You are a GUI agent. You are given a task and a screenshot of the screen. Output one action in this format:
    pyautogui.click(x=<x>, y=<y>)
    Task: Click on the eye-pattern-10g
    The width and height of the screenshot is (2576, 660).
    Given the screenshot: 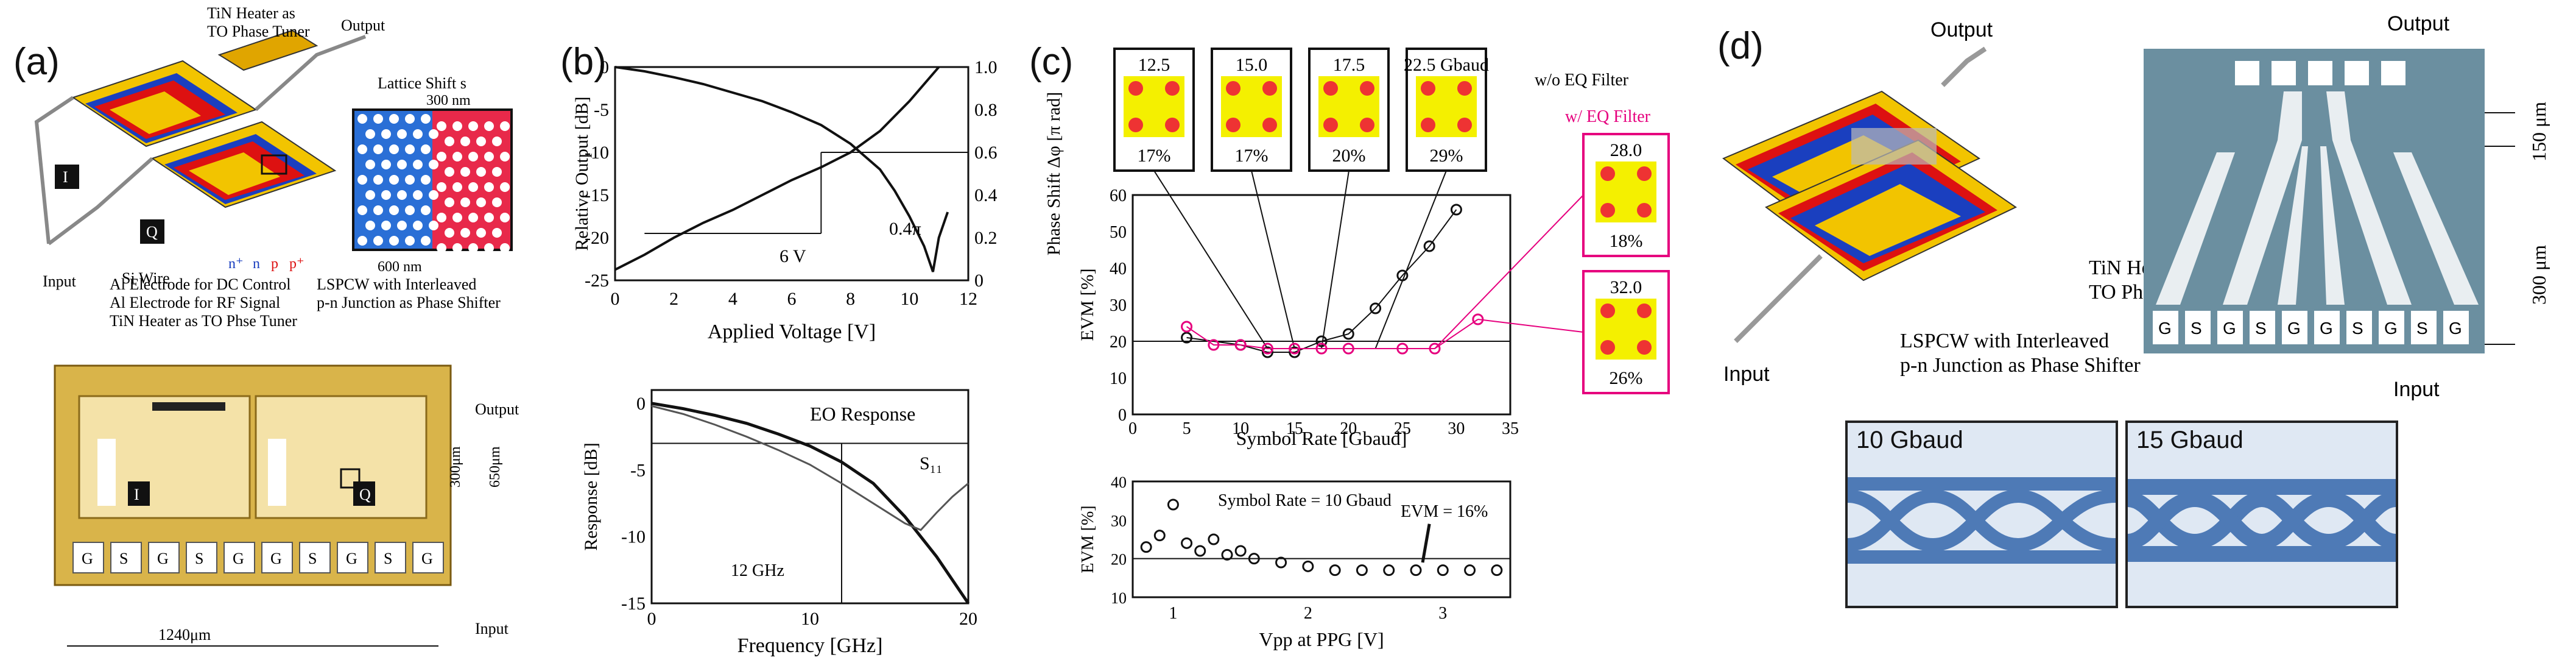 What is the action you would take?
    pyautogui.click(x=1982, y=514)
    